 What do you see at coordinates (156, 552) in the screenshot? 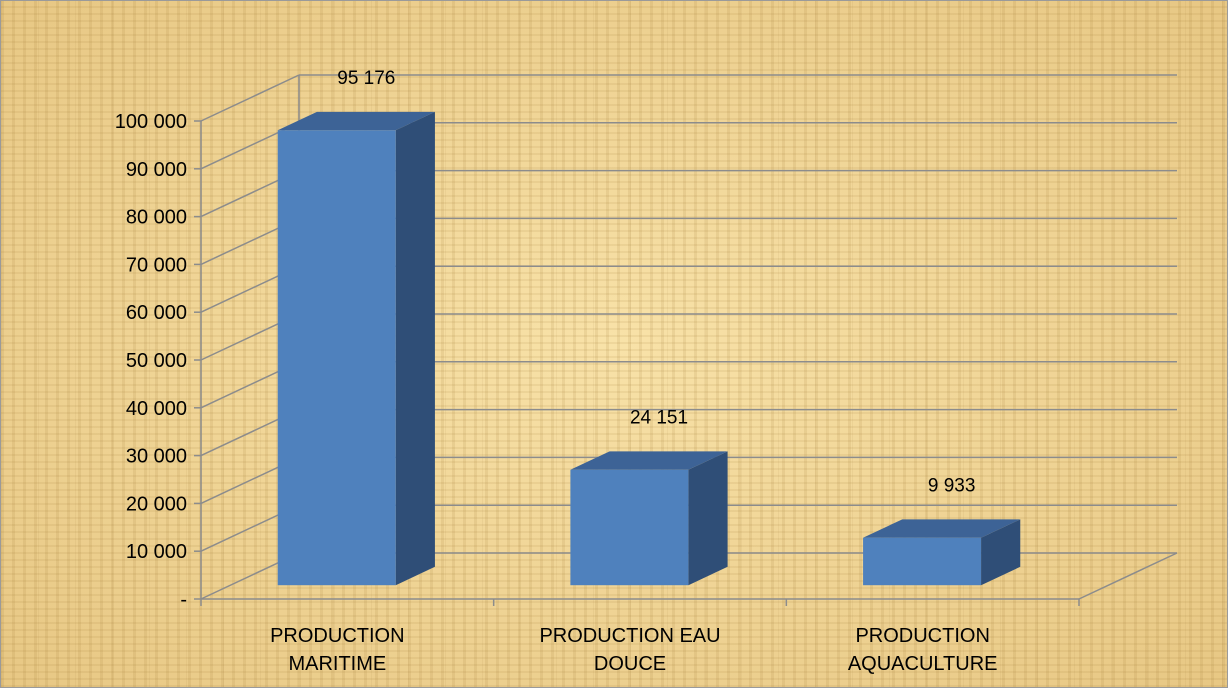
I see `y-tick-label: 10 000` at bounding box center [156, 552].